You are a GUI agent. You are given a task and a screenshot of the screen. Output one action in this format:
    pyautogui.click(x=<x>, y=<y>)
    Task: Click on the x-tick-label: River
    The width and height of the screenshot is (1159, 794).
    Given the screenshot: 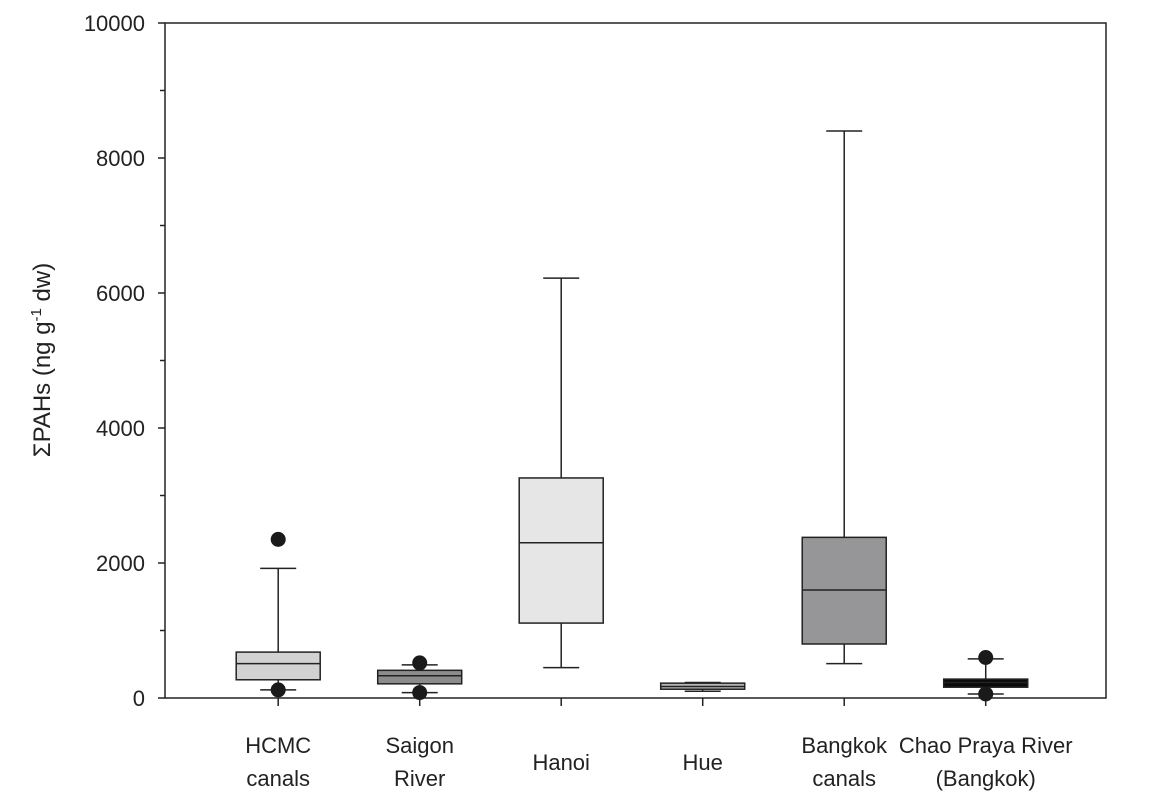 What is the action you would take?
    pyautogui.click(x=419, y=778)
    